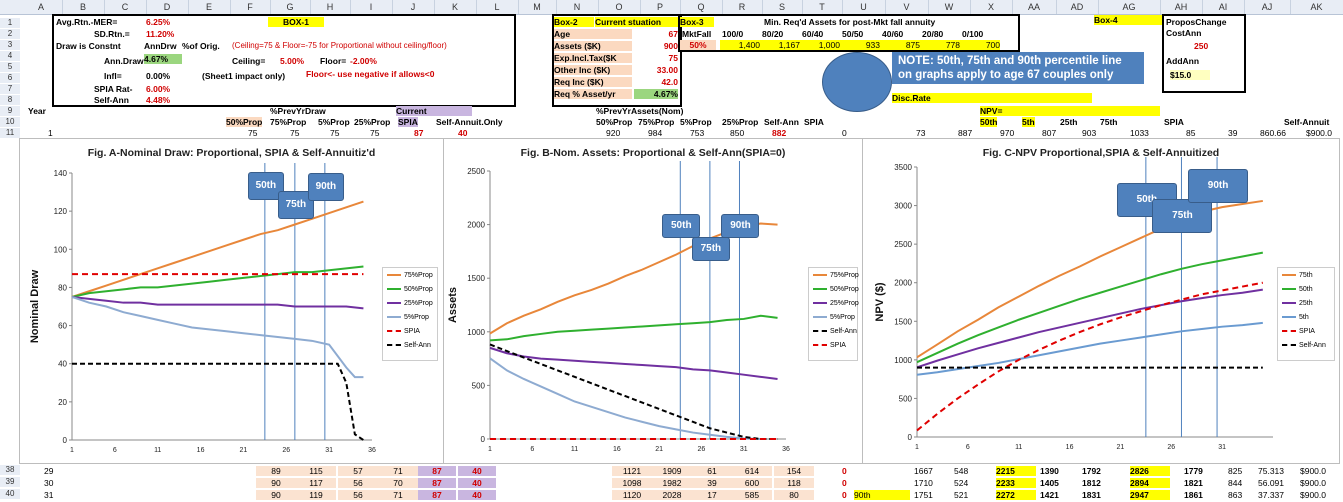 Image resolution: width=1343 pixels, height=502 pixels. I want to click on row10-cell: 903, so click(1089, 133).